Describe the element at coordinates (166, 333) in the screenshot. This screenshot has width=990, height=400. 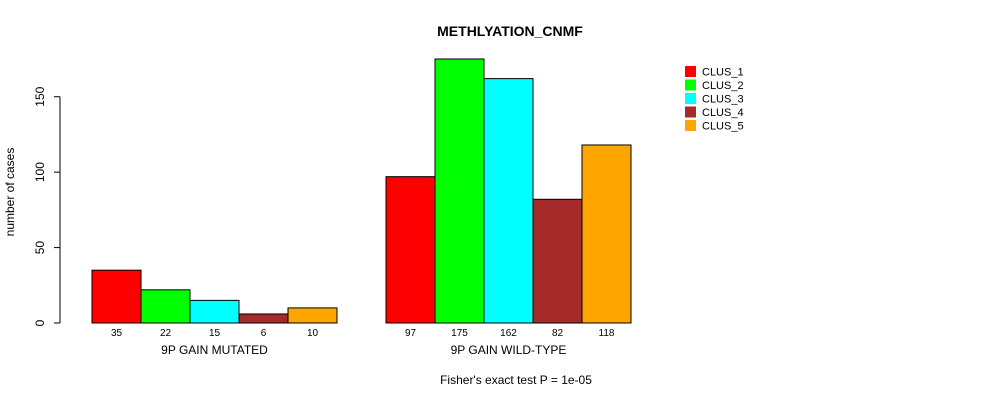
I see `bar-value-label: 22` at that location.